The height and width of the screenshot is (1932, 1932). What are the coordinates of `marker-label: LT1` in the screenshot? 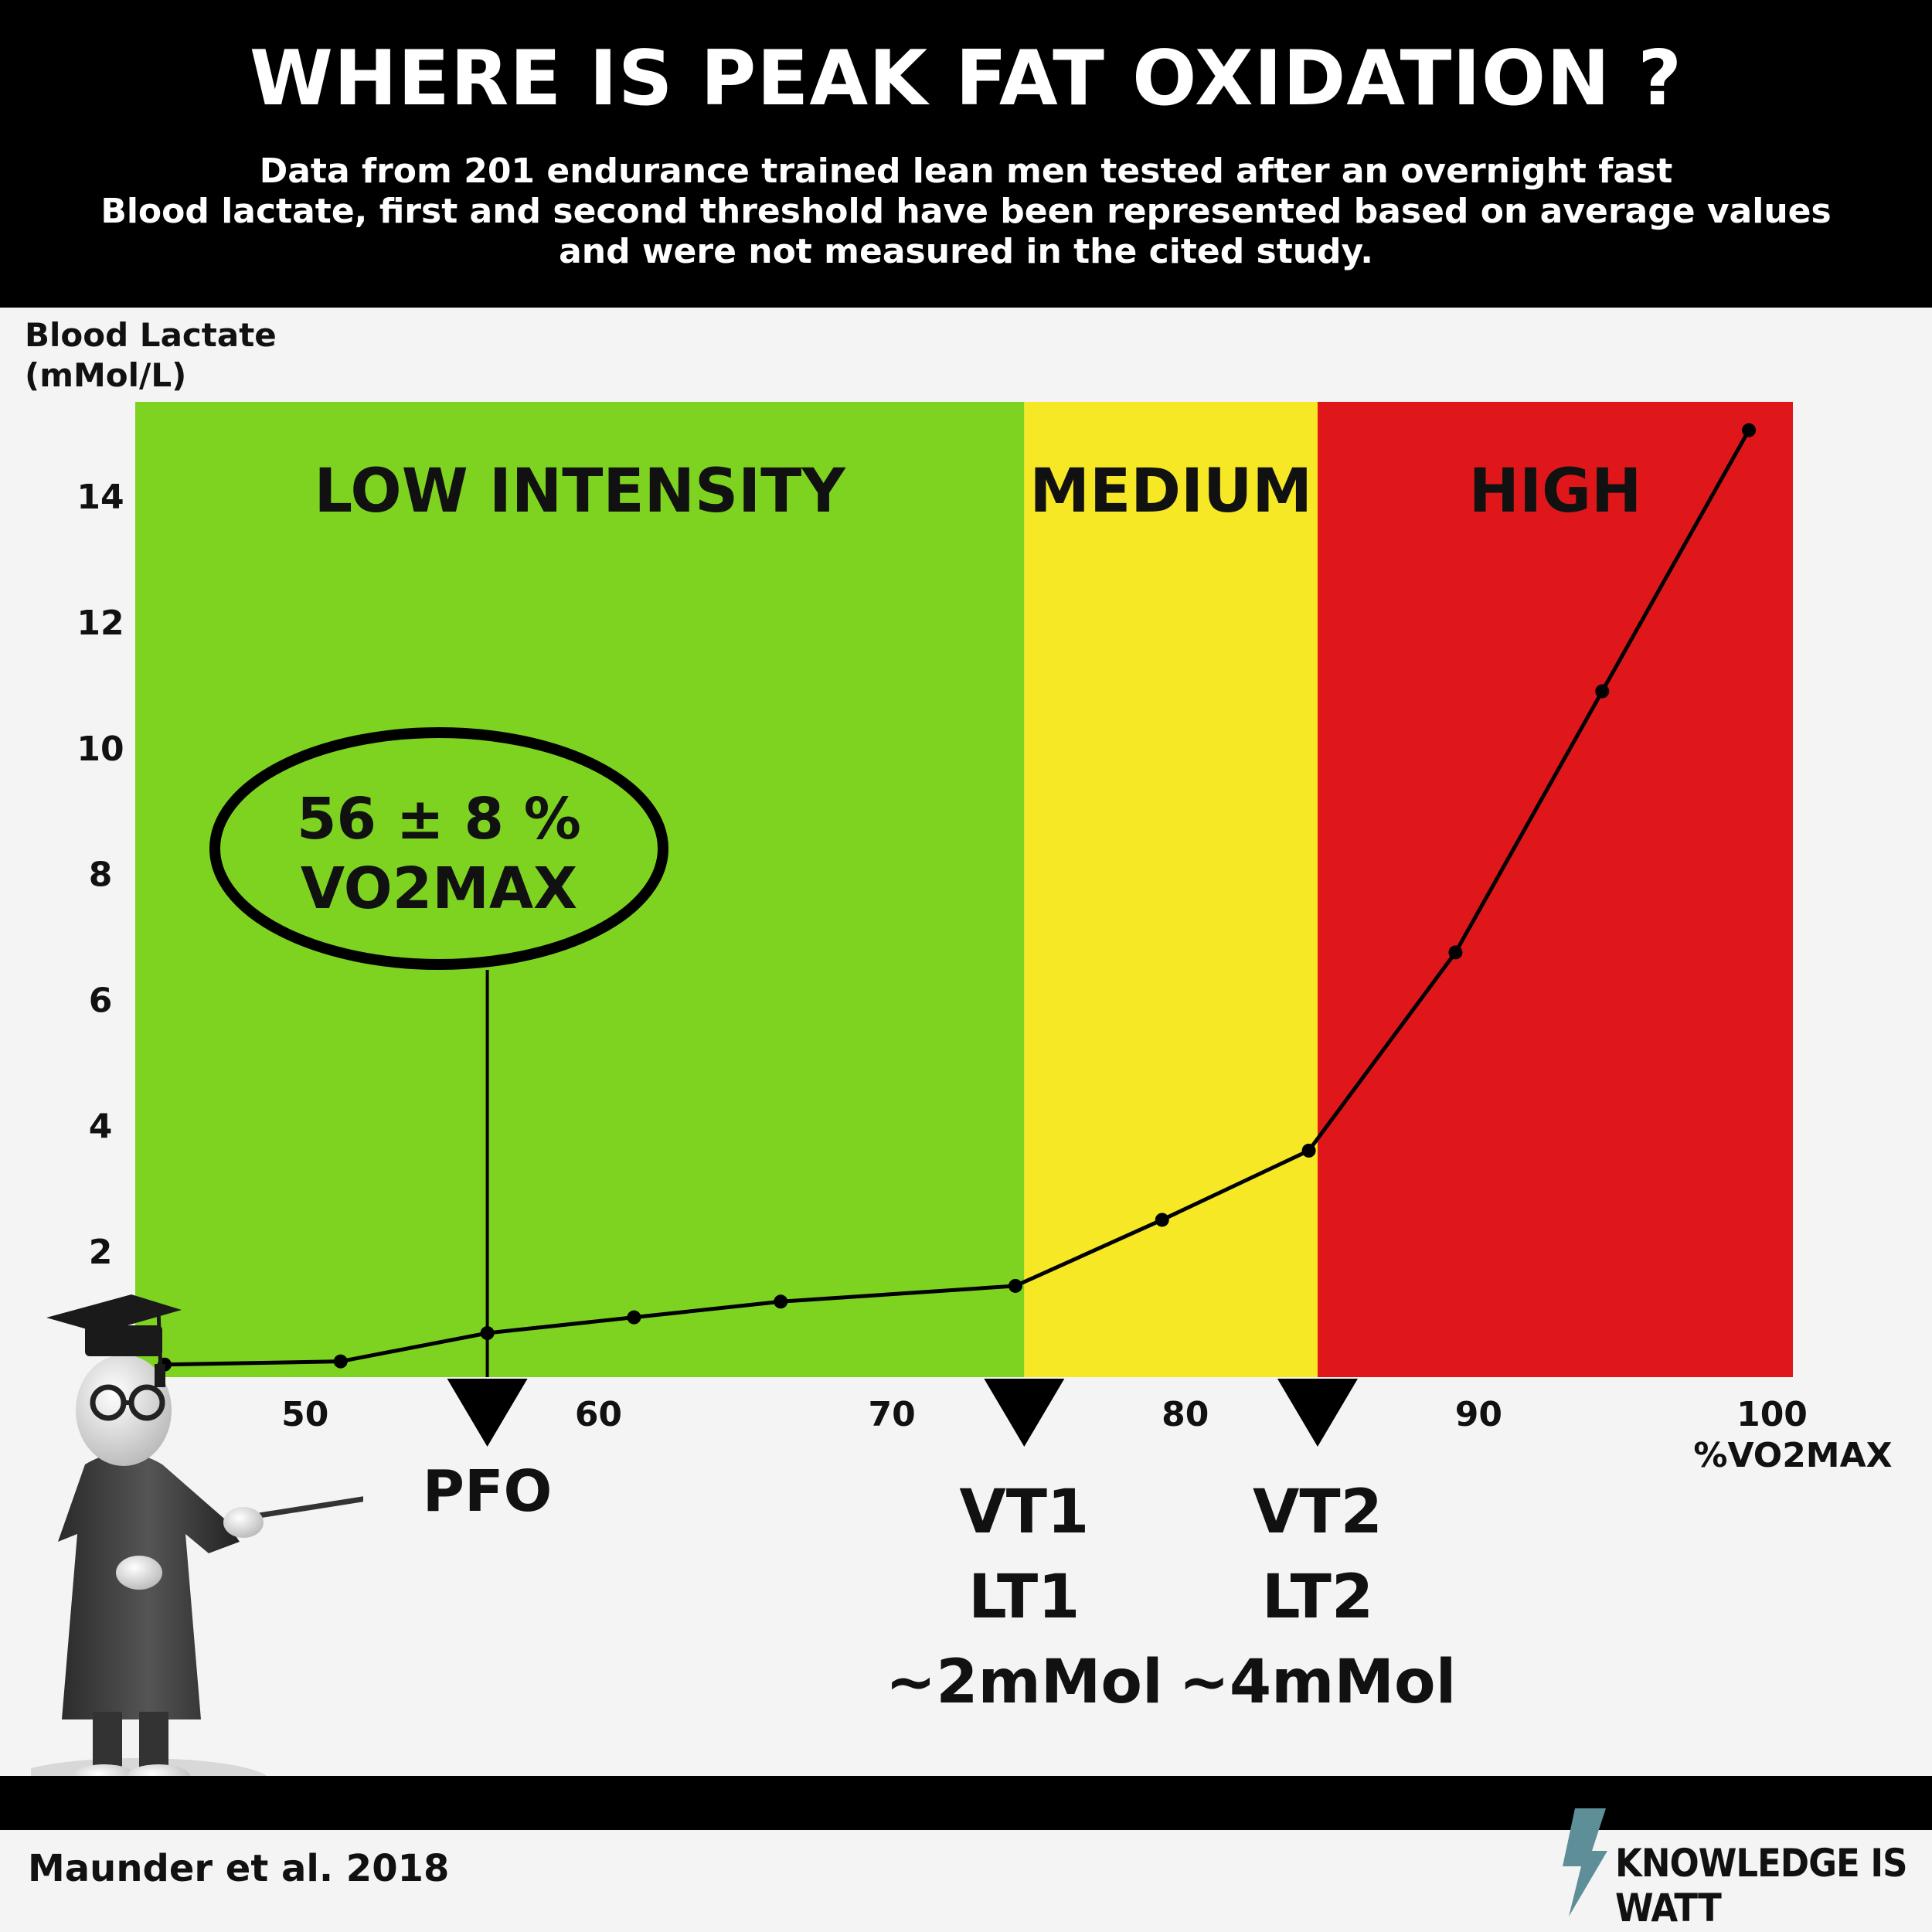 It's located at (1024, 1598).